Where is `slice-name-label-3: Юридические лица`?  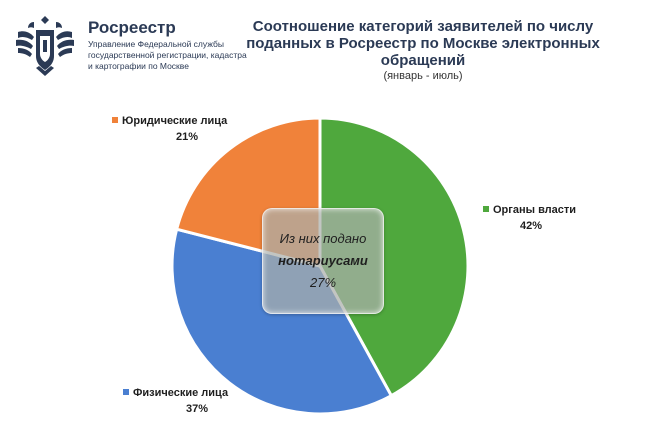
slice-name-label-3: Юридические лица is located at coordinates (175, 121).